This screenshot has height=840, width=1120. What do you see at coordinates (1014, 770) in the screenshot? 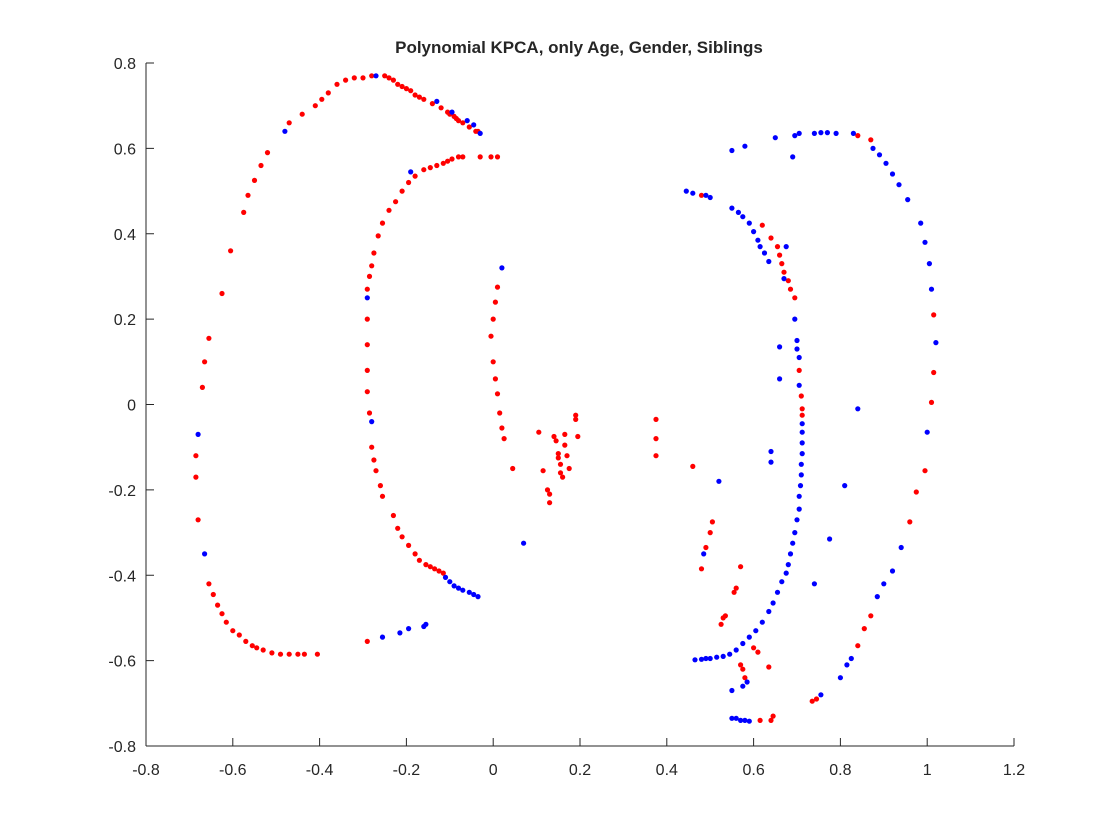
I see `x-tick-label: 1.2` at bounding box center [1014, 770].